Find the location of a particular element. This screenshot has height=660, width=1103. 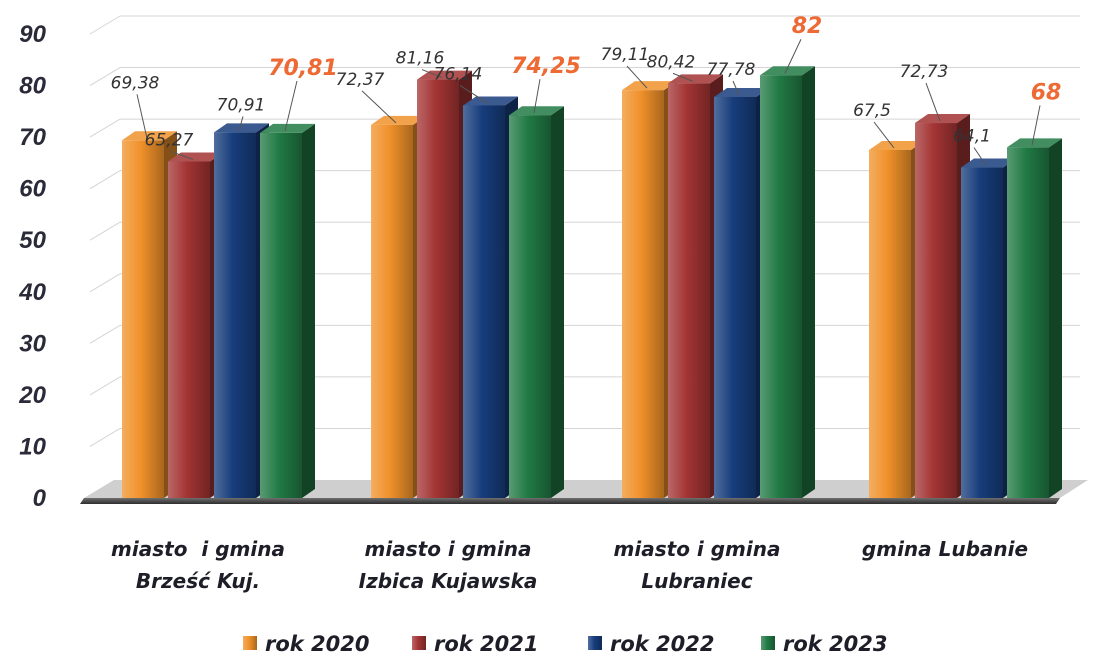

x-category-label: Izbica Kujawska is located at coordinates (448, 581).